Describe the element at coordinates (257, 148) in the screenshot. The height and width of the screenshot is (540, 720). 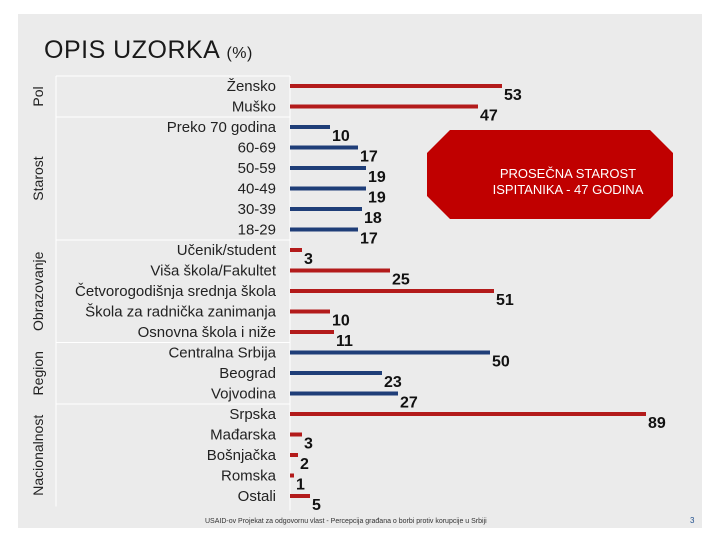
I see `category-label: 60-69` at that location.